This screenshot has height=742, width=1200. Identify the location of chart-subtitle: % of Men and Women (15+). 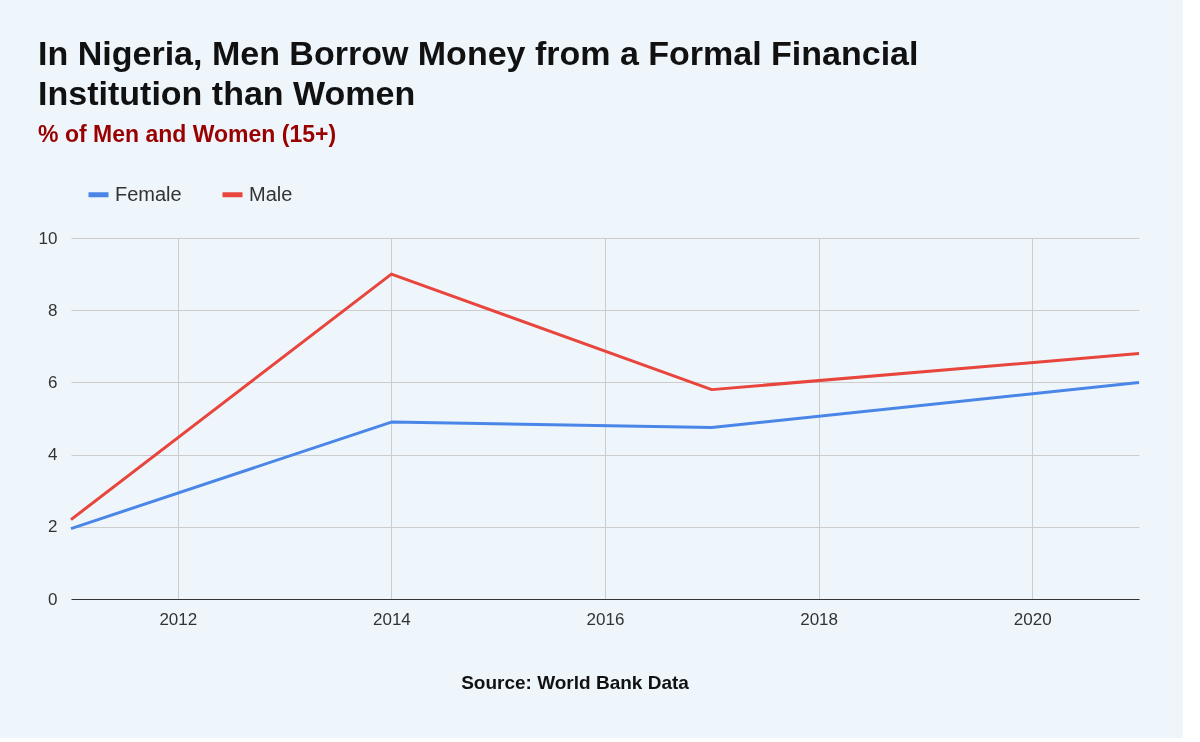
(187, 134).